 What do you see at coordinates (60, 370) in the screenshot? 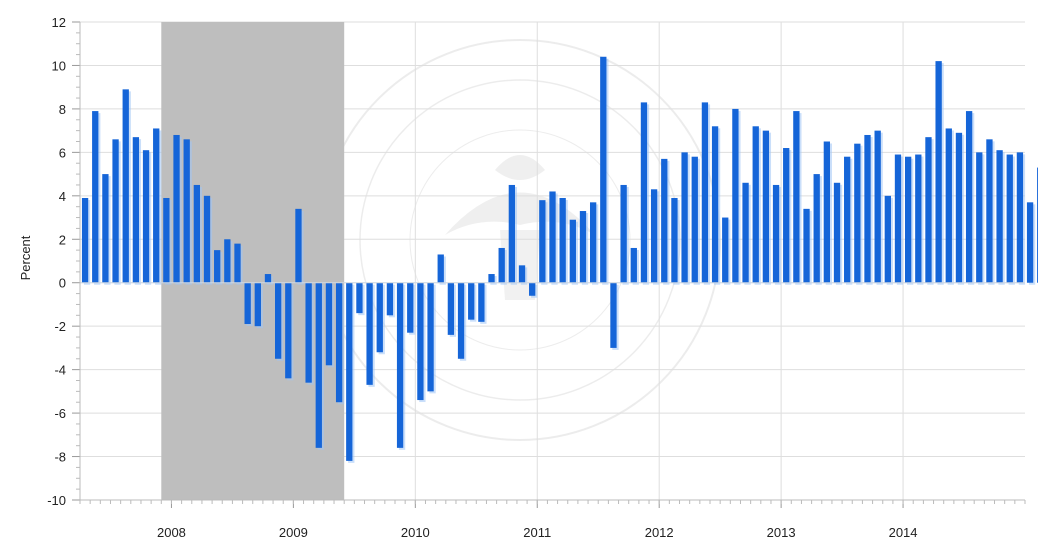
I see `y-tick-label: -4` at bounding box center [60, 370].